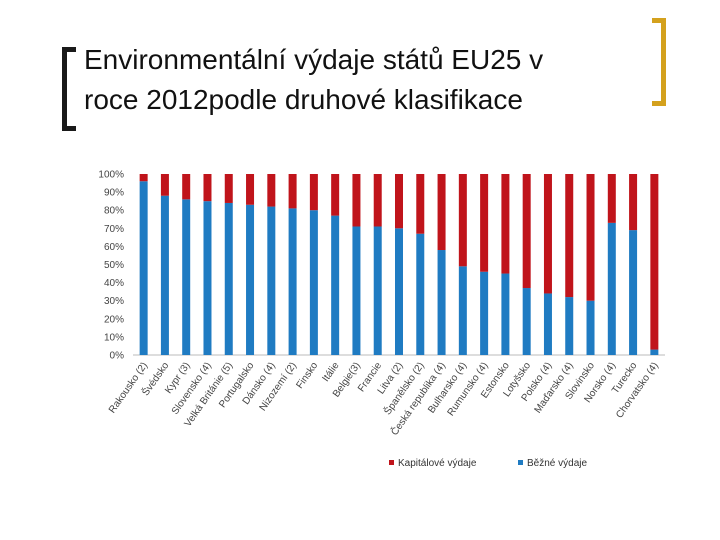  Describe the element at coordinates (303, 99) in the screenshot. I see `title-line-2: roce 2012podle druhové klasifikace` at that location.